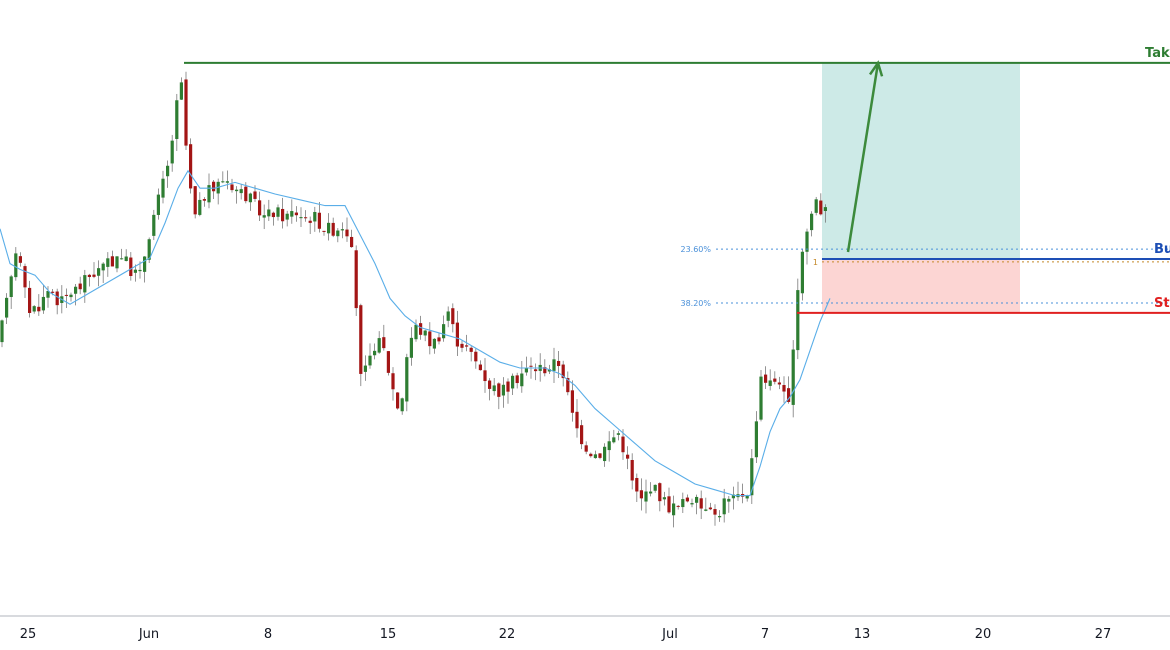  Describe the element at coordinates (1162, 249) in the screenshot. I see `buy-label: Bu` at that location.